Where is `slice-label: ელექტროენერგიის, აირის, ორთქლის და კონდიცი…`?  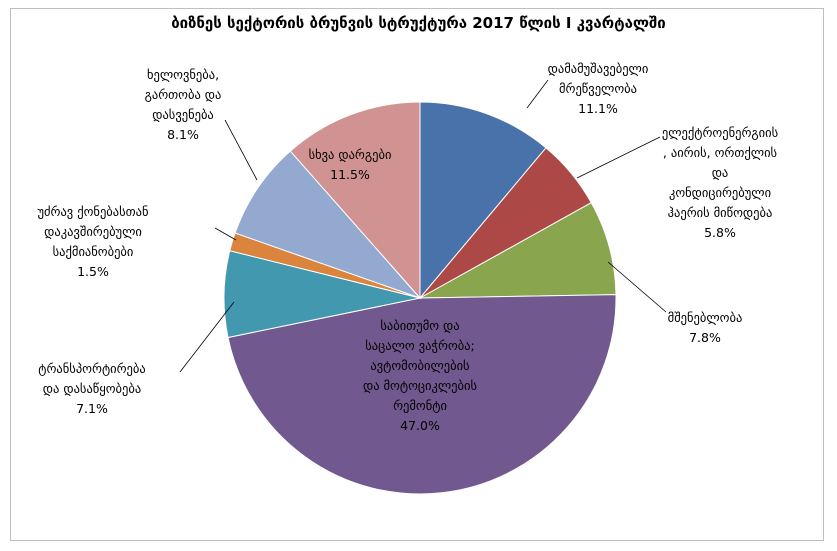
slice-label: ელექტროენერგიის, აირის, ორთქლის და კონდიცი… is located at coordinates (720, 182).